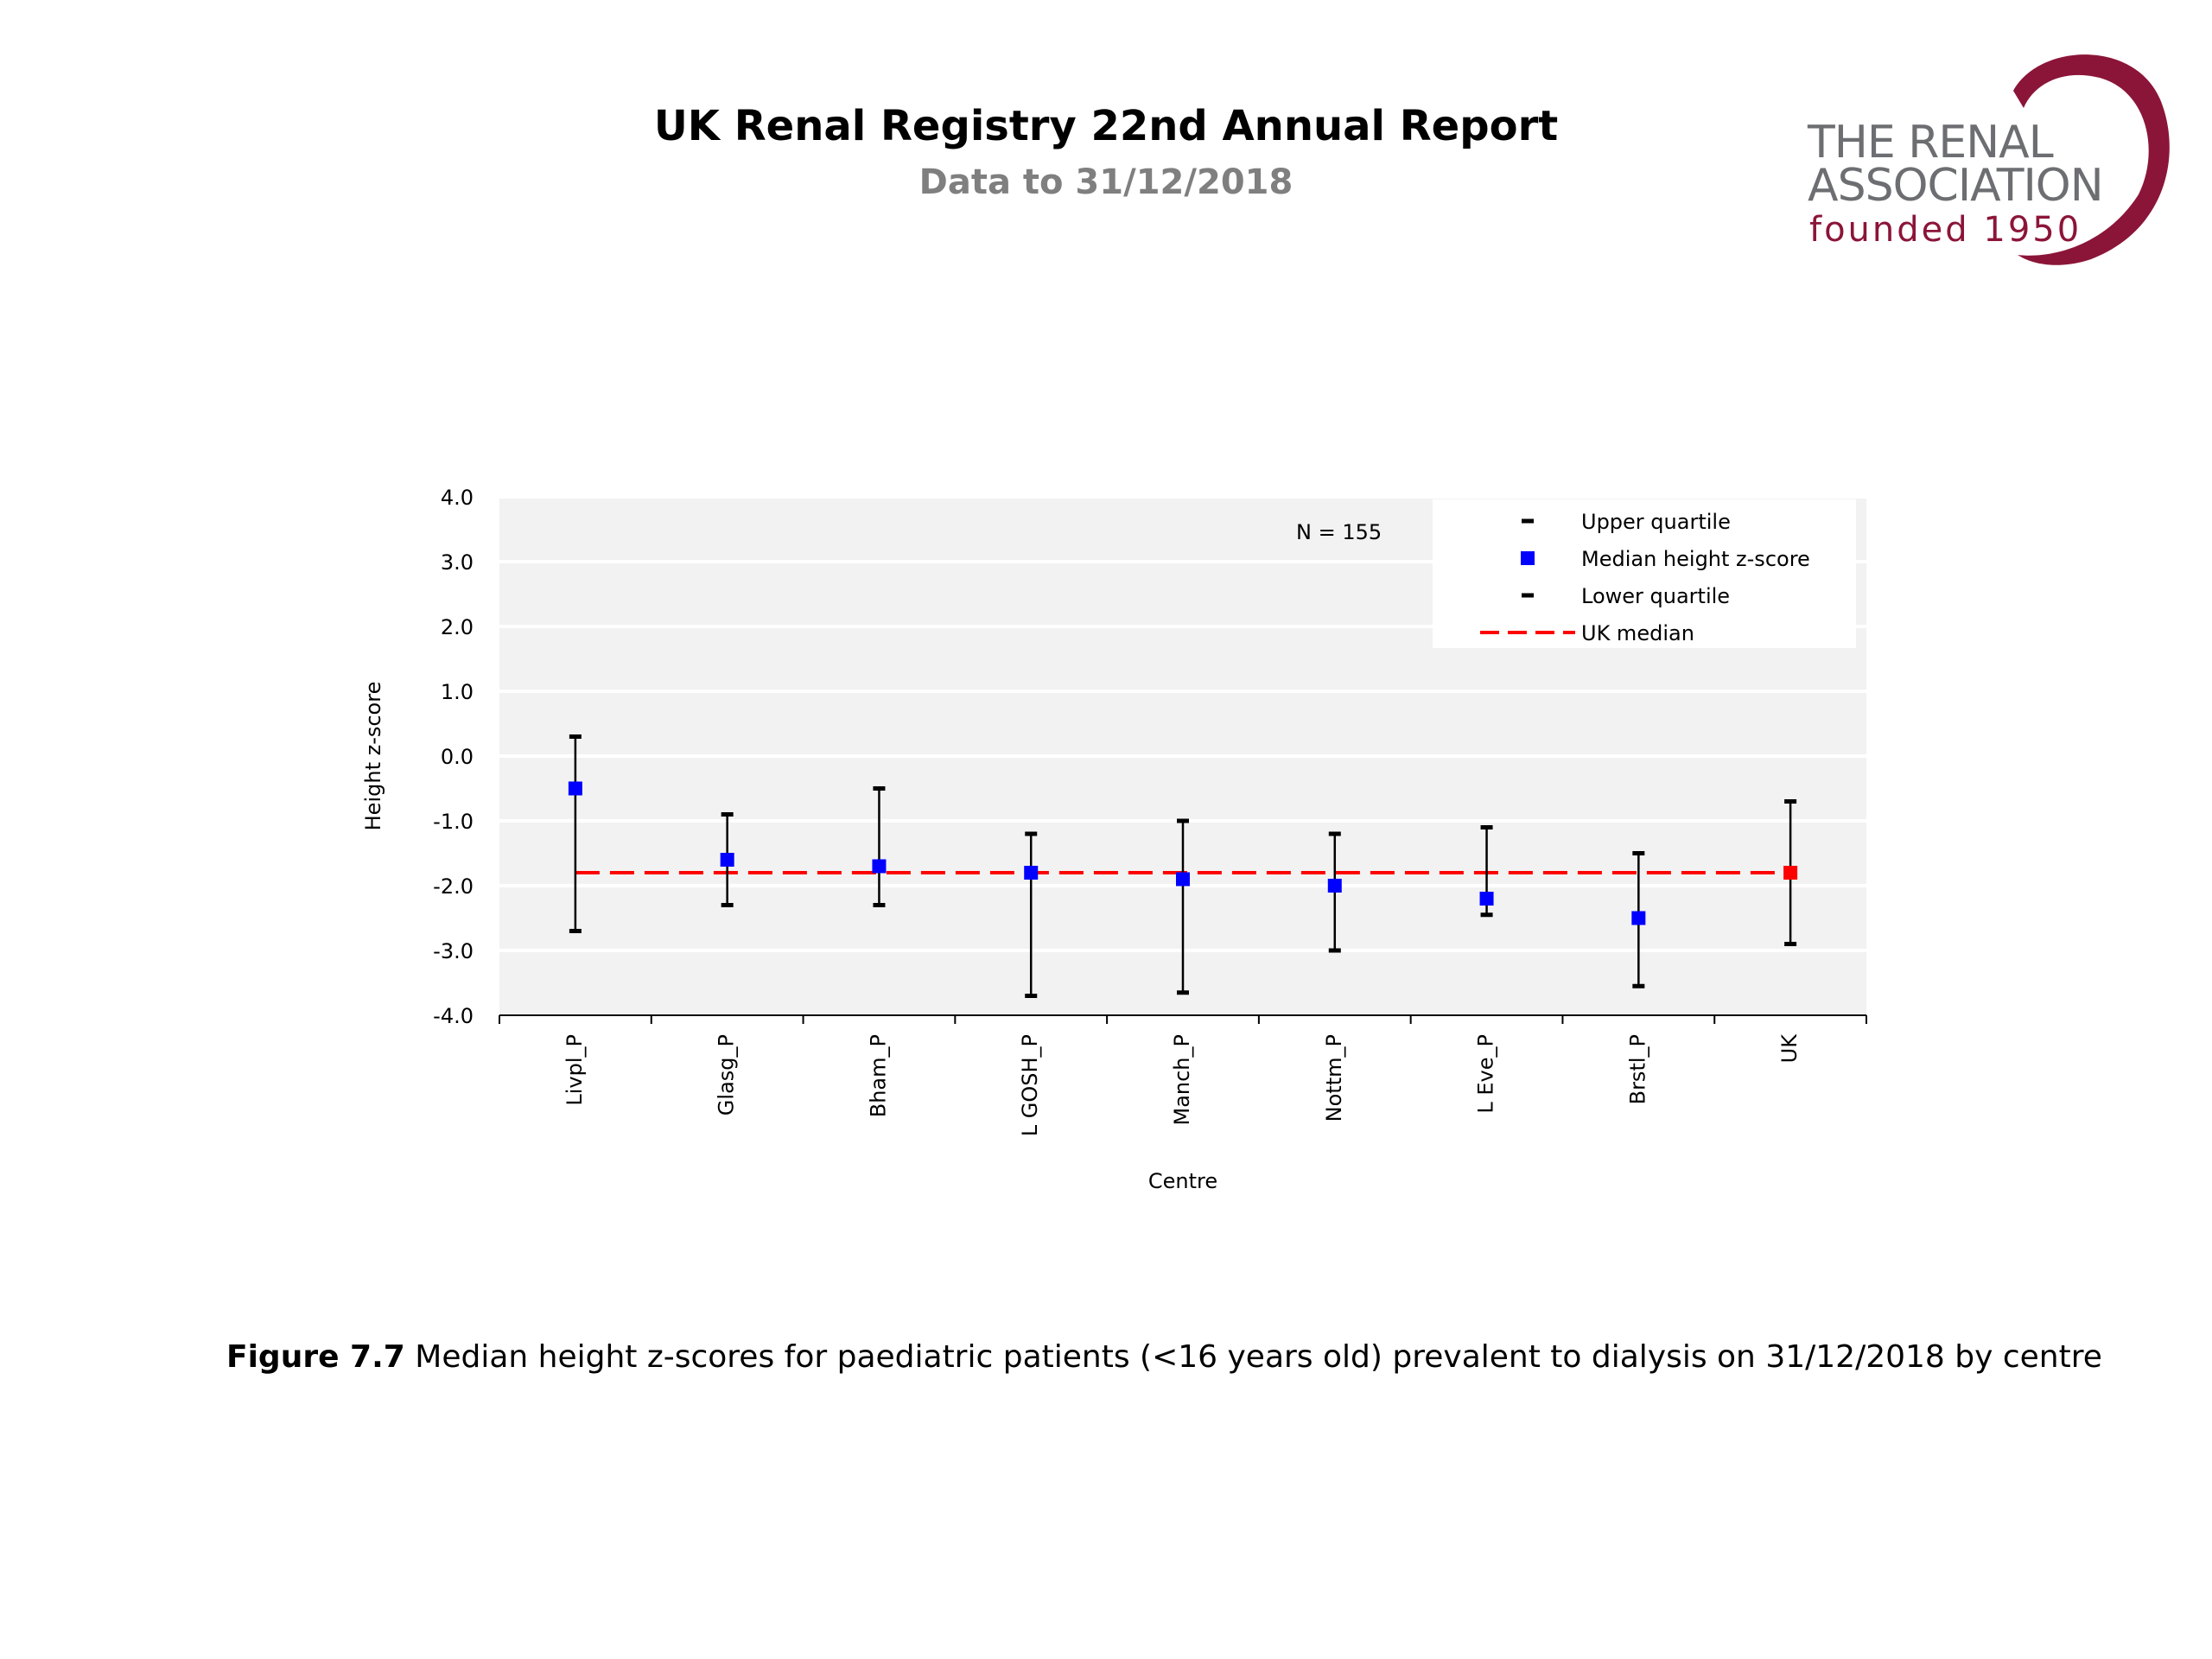 The width and height of the screenshot is (2212, 1659). Describe the element at coordinates (453, 1016) in the screenshot. I see `y-tick-label: -4.0` at that location.